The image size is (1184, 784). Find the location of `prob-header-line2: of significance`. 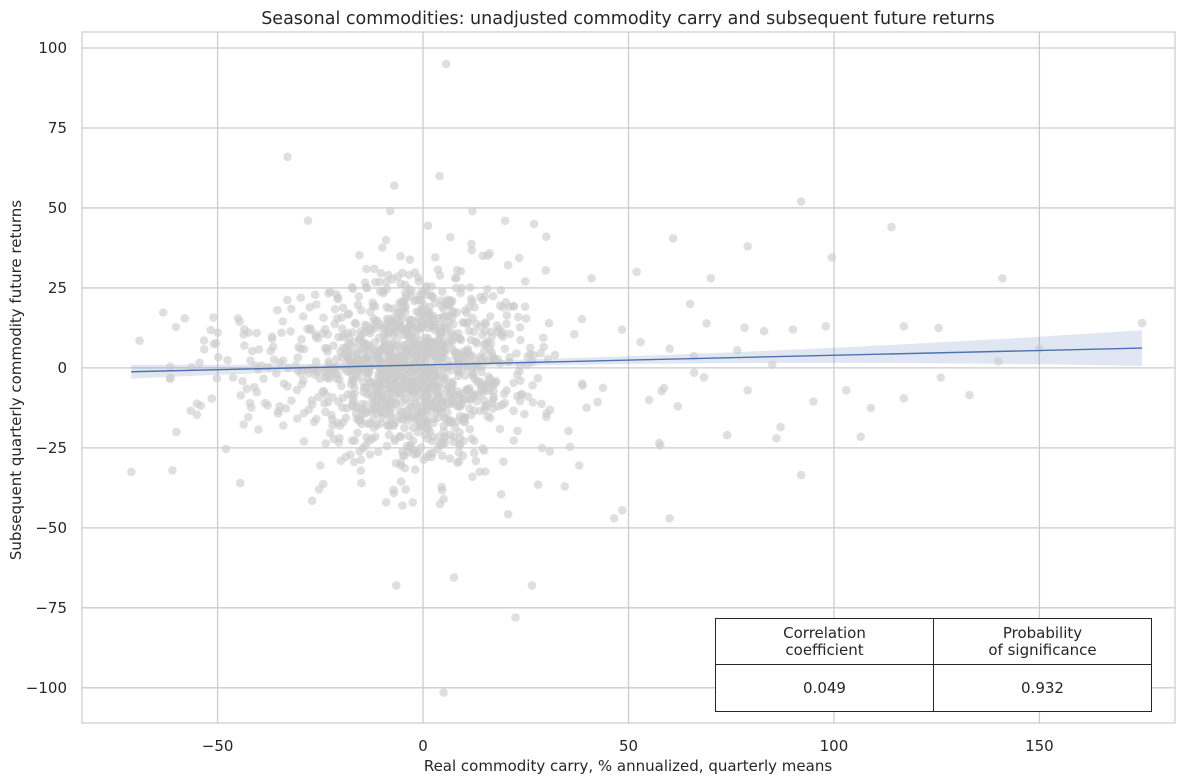

prob-header-line2: of significance is located at coordinates (1042, 650).